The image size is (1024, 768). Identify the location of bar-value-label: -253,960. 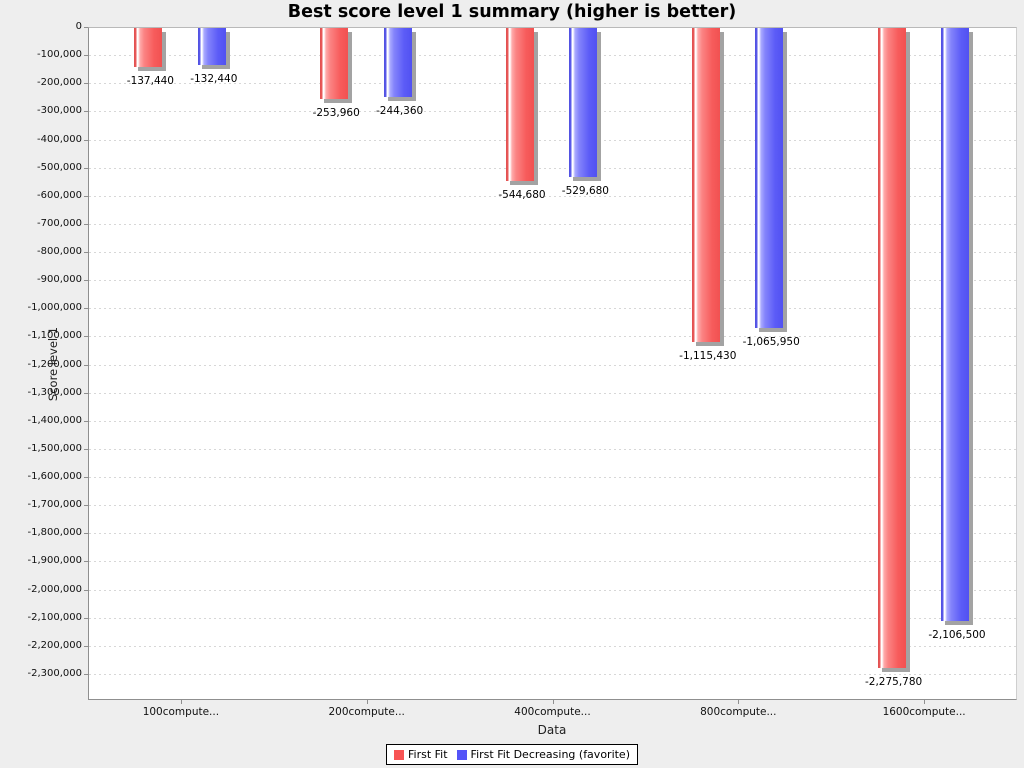
(336, 113).